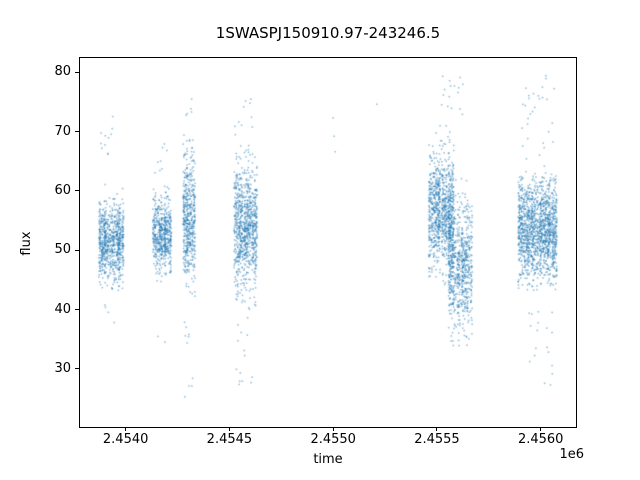 This screenshot has width=640, height=480. Describe the element at coordinates (571, 454) in the screenshot. I see `x-axis-offset-label: 1e6` at that location.